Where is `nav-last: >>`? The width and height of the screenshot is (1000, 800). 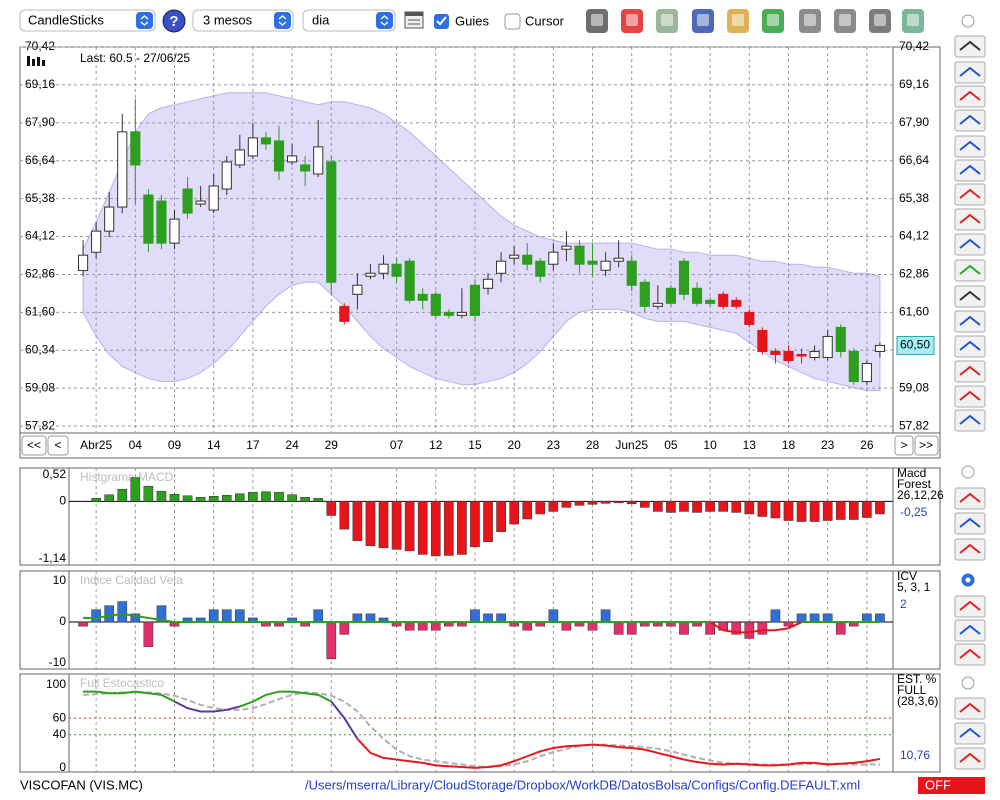 nav-last: >> is located at coordinates (926, 445).